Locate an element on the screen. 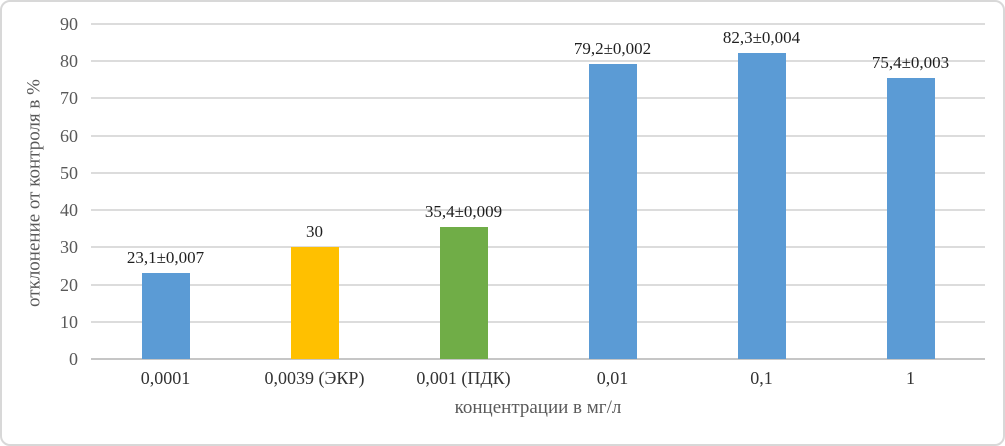 This screenshot has height=446, width=1005. bar-slot: 35,4±0,009 is located at coordinates (463, 191).